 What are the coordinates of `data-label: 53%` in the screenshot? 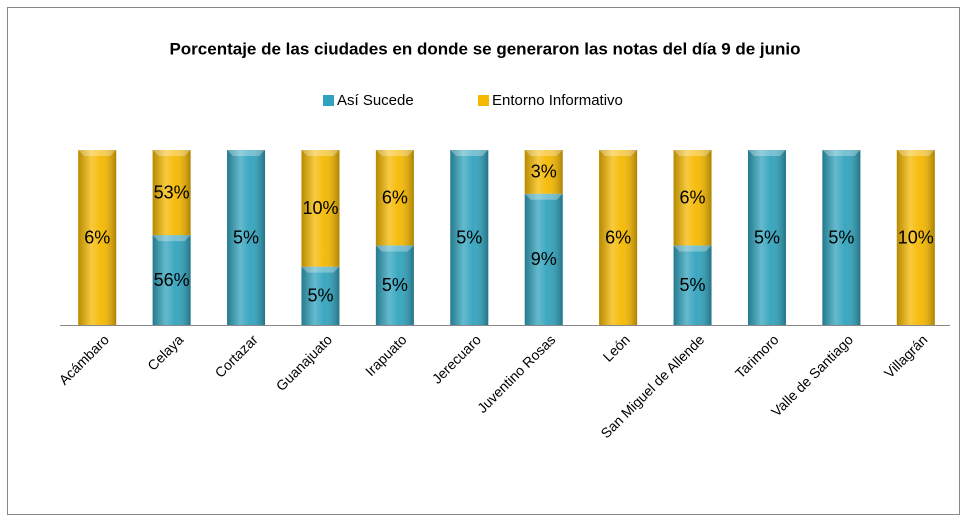 It's located at (172, 192).